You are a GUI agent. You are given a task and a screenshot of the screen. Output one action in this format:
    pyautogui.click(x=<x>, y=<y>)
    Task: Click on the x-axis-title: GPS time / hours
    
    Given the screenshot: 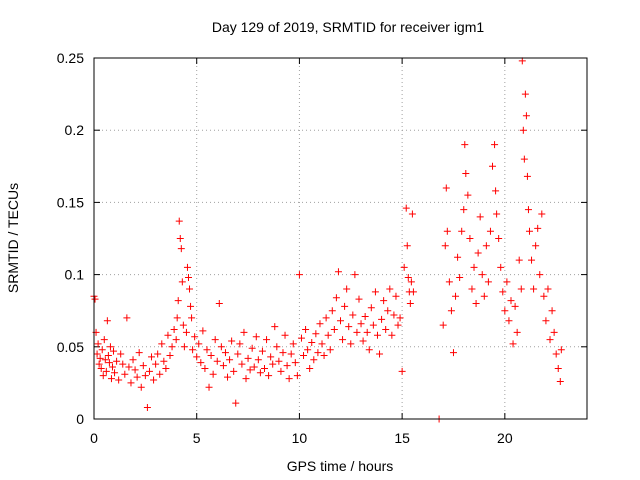 What is the action you would take?
    pyautogui.click(x=340, y=466)
    